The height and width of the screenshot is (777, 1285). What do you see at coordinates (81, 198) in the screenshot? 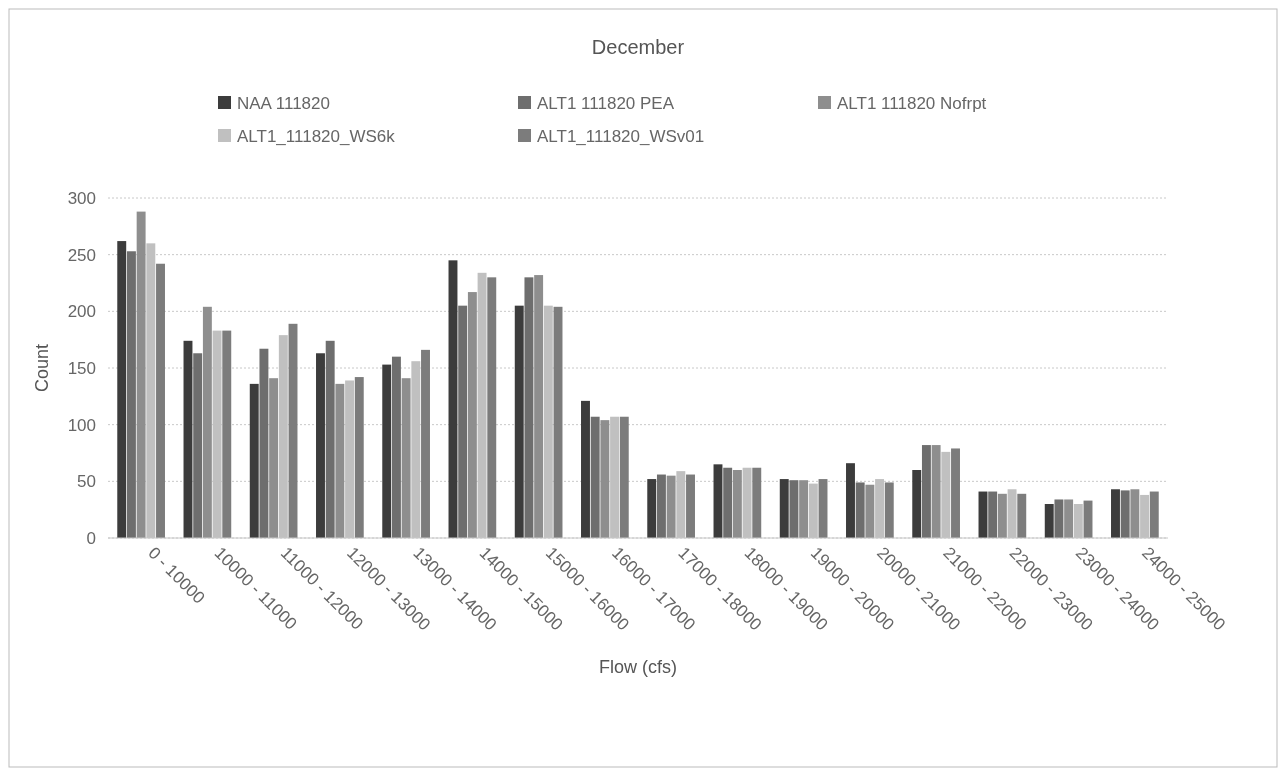
I see `y-tick-label: 300` at bounding box center [81, 198].